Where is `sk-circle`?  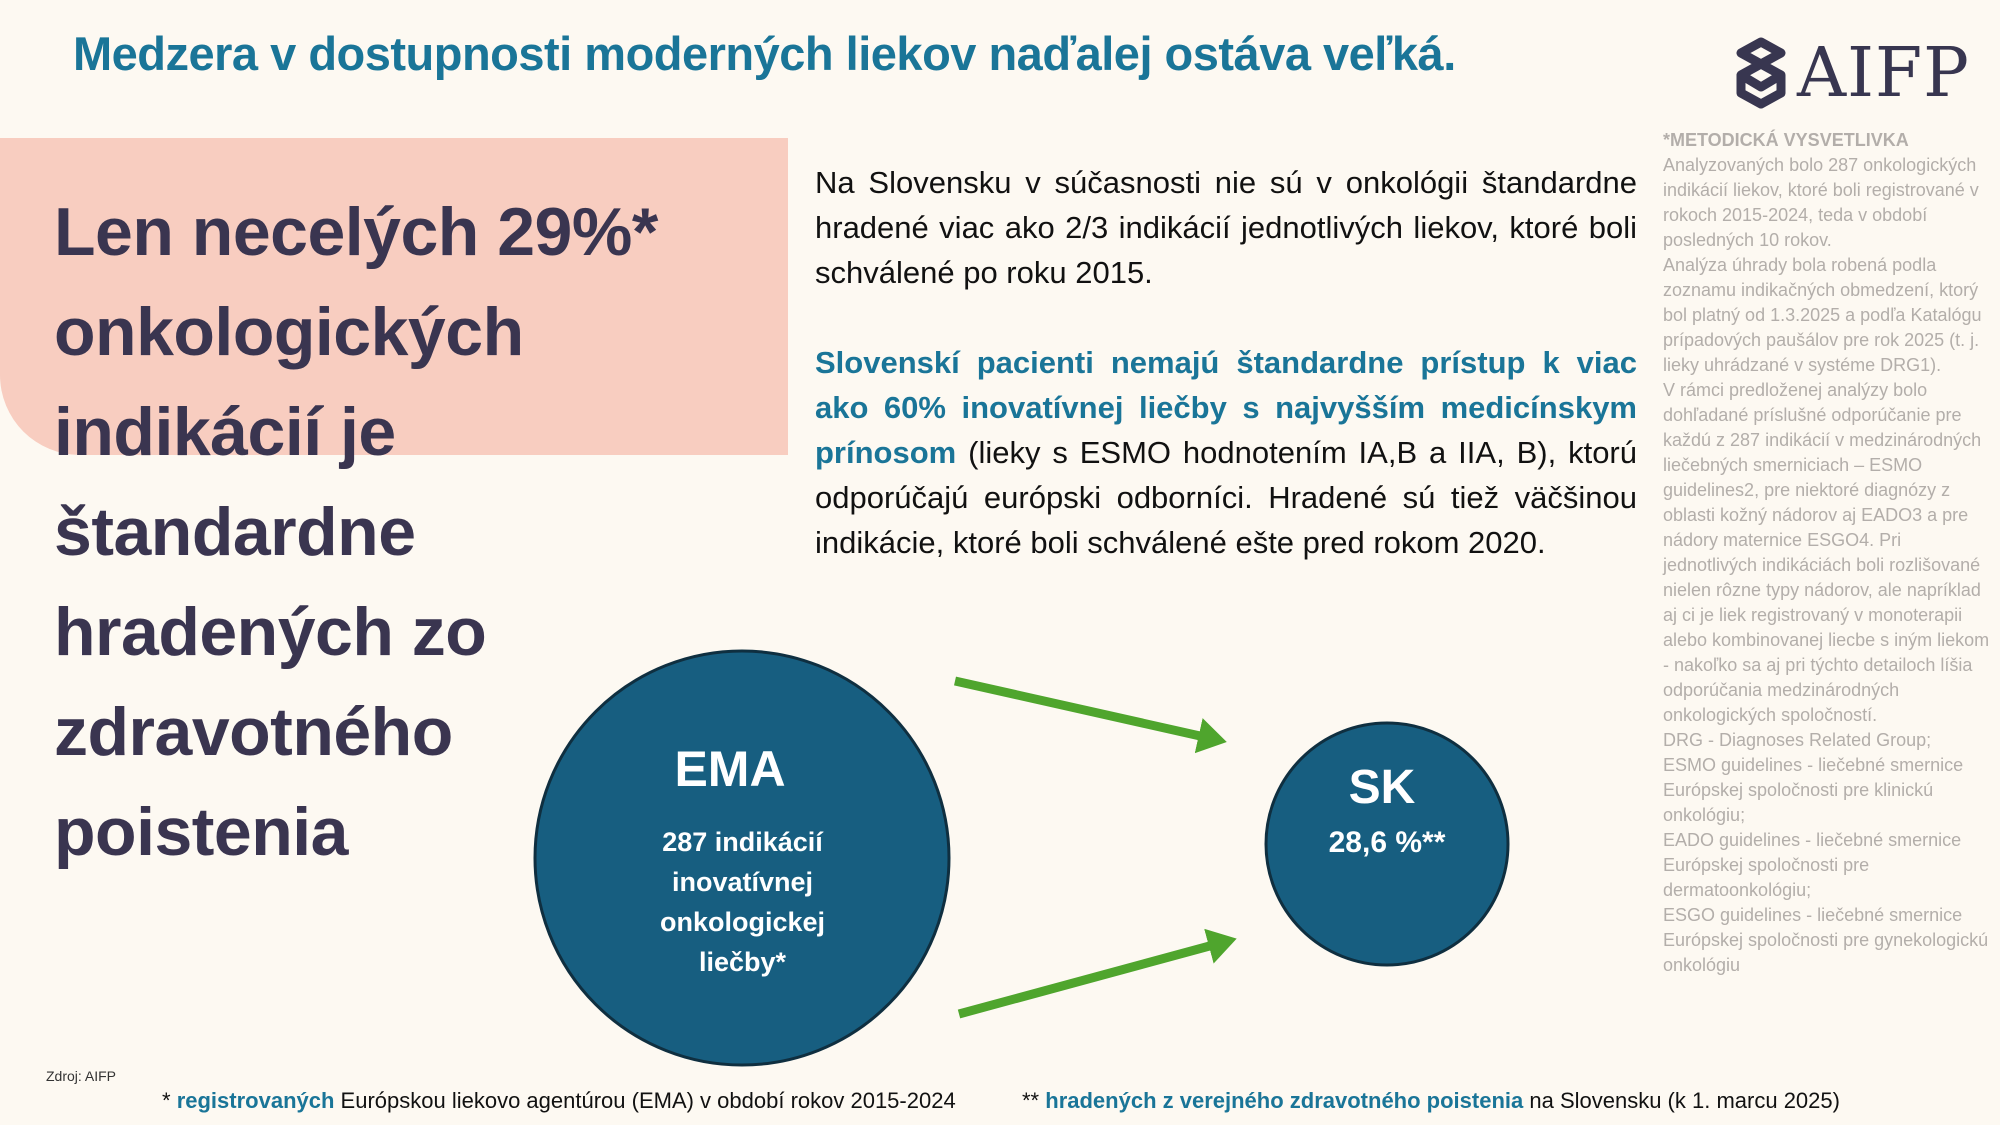 sk-circle is located at coordinates (1387, 844).